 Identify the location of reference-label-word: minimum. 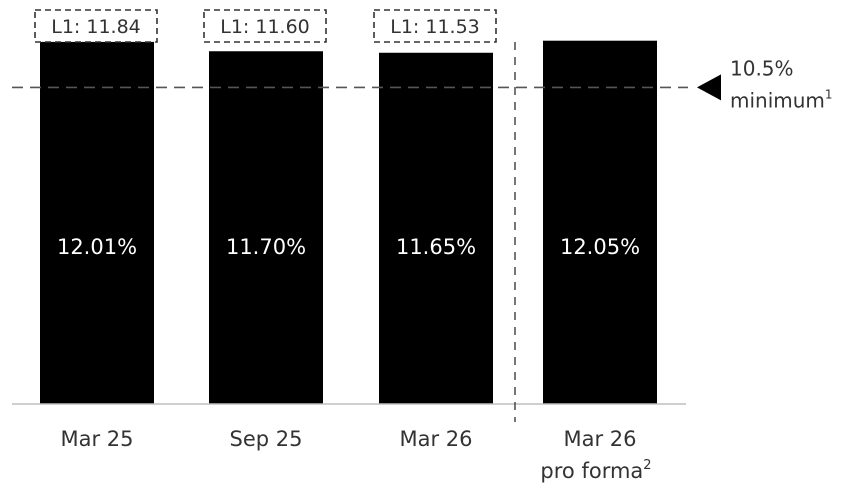
(777, 100).